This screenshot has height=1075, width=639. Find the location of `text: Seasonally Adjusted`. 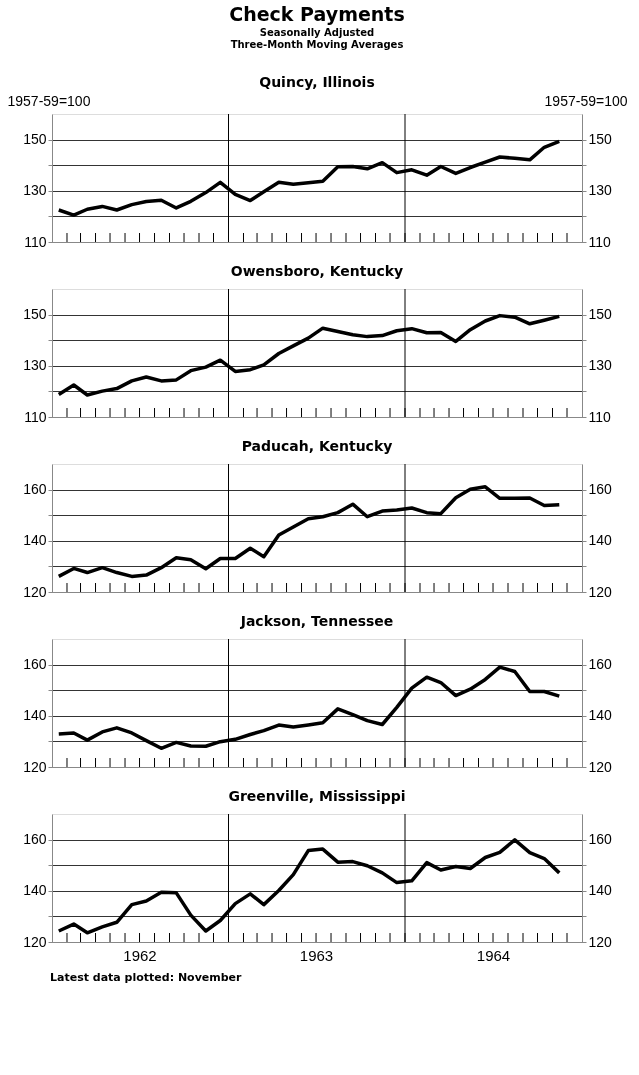

text: Seasonally Adjusted is located at coordinates (317, 32).